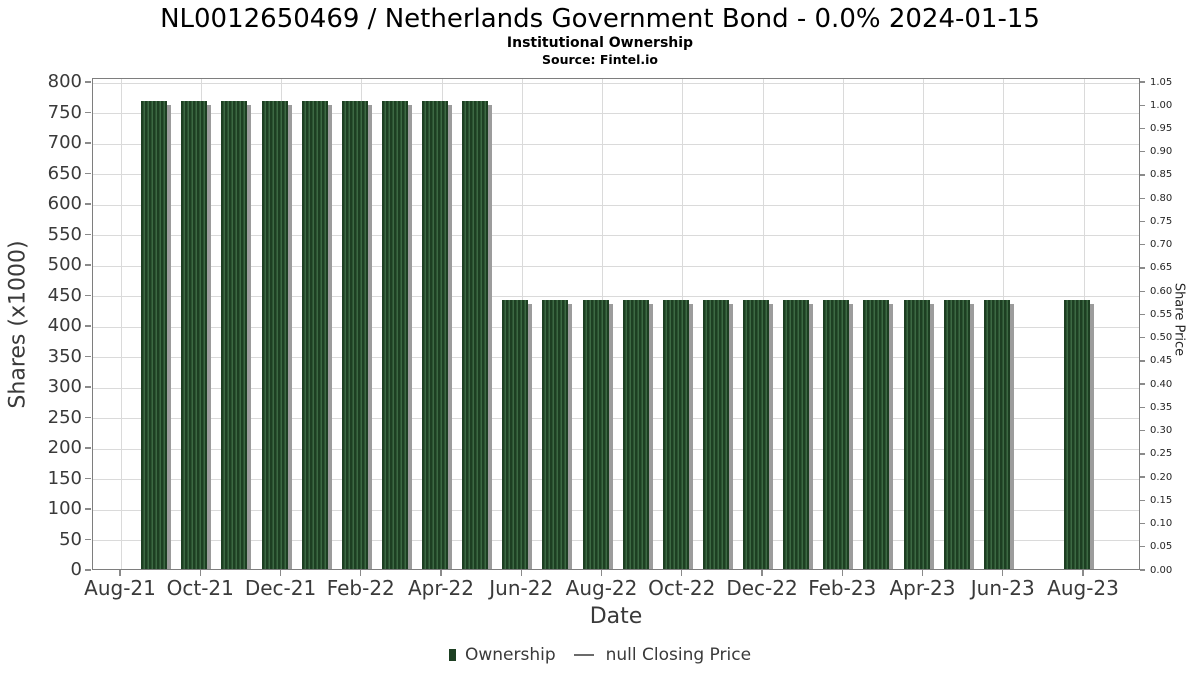  Describe the element at coordinates (1002, 588) in the screenshot. I see `x-axis-tick-label: Jun-23` at that location.